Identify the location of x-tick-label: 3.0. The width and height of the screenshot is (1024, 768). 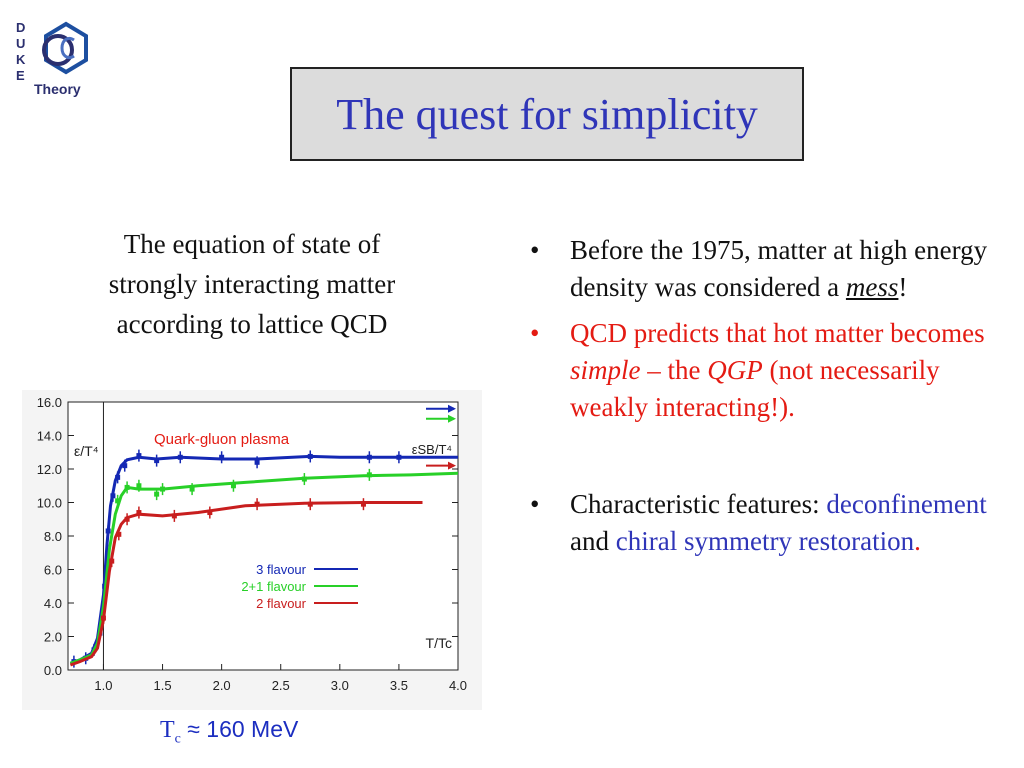
(340, 685).